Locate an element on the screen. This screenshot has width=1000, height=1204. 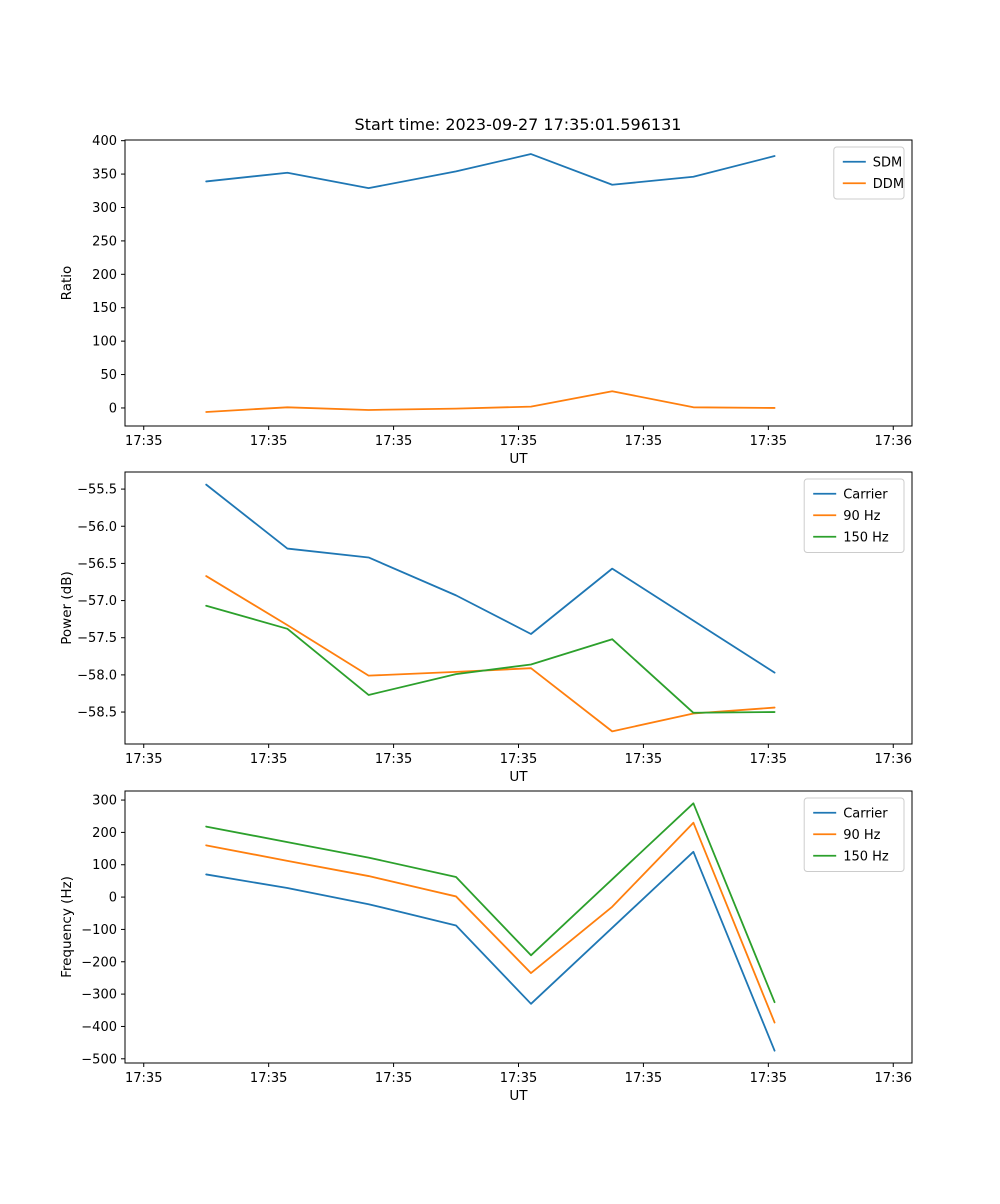
y-tick-label: 50 is located at coordinates (108, 375).